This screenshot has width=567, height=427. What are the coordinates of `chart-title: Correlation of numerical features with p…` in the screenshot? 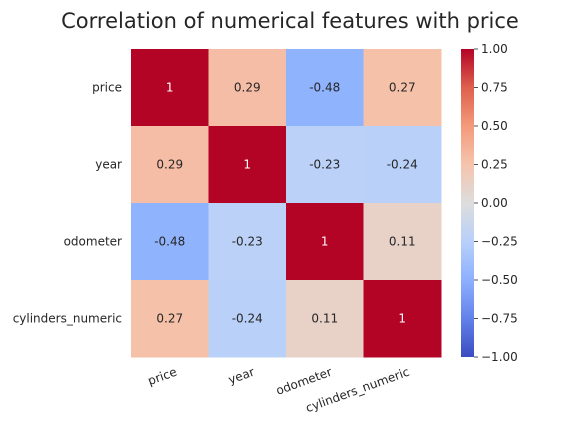 It's located at (290, 21).